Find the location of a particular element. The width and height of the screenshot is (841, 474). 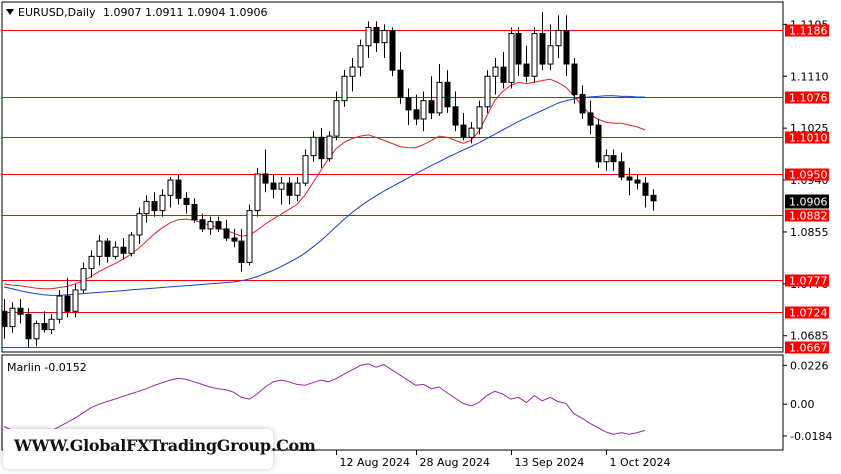

indicator-label: Marlin -0.0152 is located at coordinates (47, 367).